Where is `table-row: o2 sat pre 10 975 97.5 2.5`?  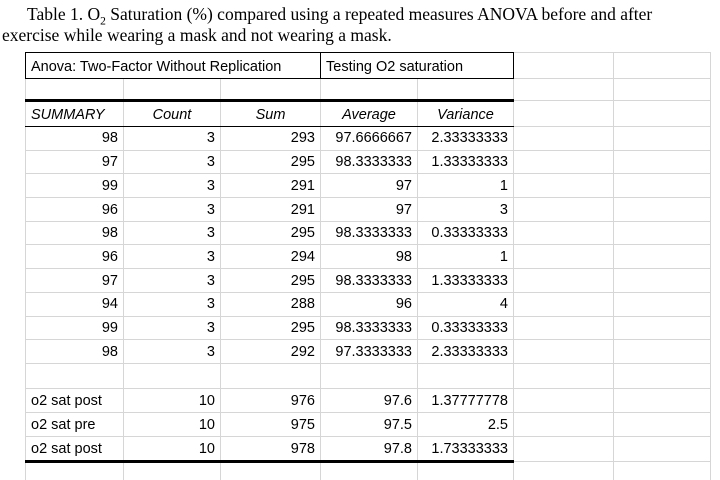
table-row: o2 sat pre 10 975 97.5 2.5 is located at coordinates (368, 425).